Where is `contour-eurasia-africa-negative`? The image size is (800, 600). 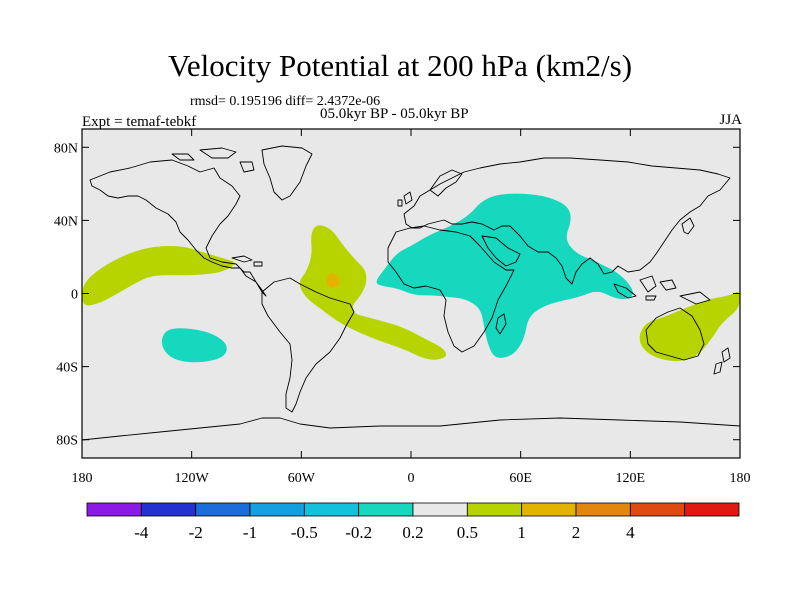 contour-eurasia-africa-negative is located at coordinates (504, 275).